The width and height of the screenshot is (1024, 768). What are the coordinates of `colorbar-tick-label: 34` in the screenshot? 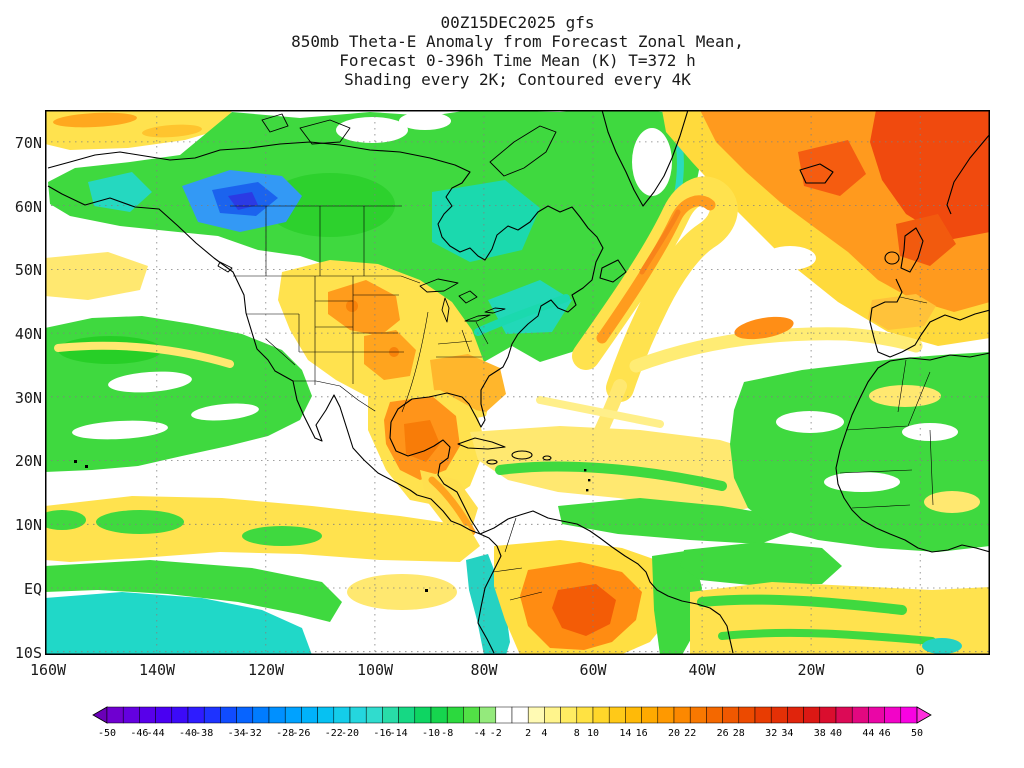 It's located at (787, 733).